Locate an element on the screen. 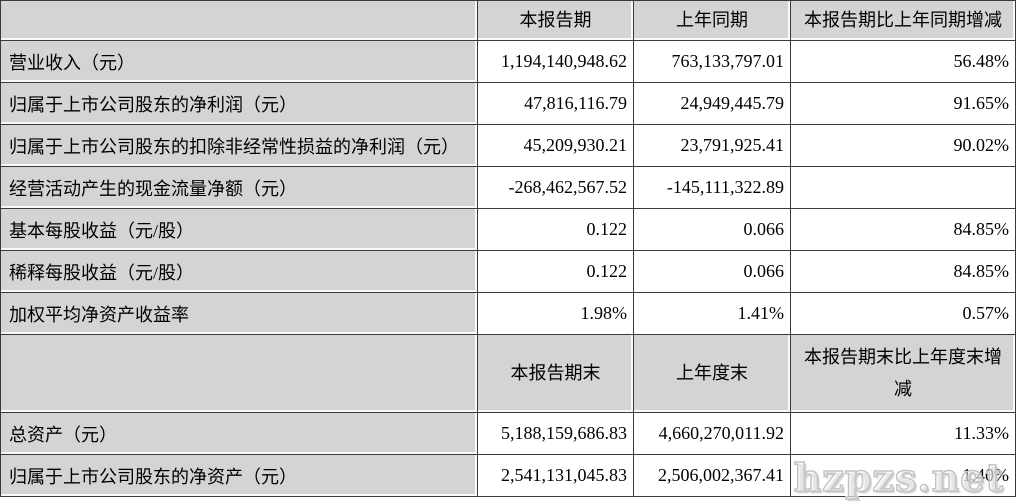  metric-label: 经营活动产生的现金流量净额（元） is located at coordinates (239, 187).